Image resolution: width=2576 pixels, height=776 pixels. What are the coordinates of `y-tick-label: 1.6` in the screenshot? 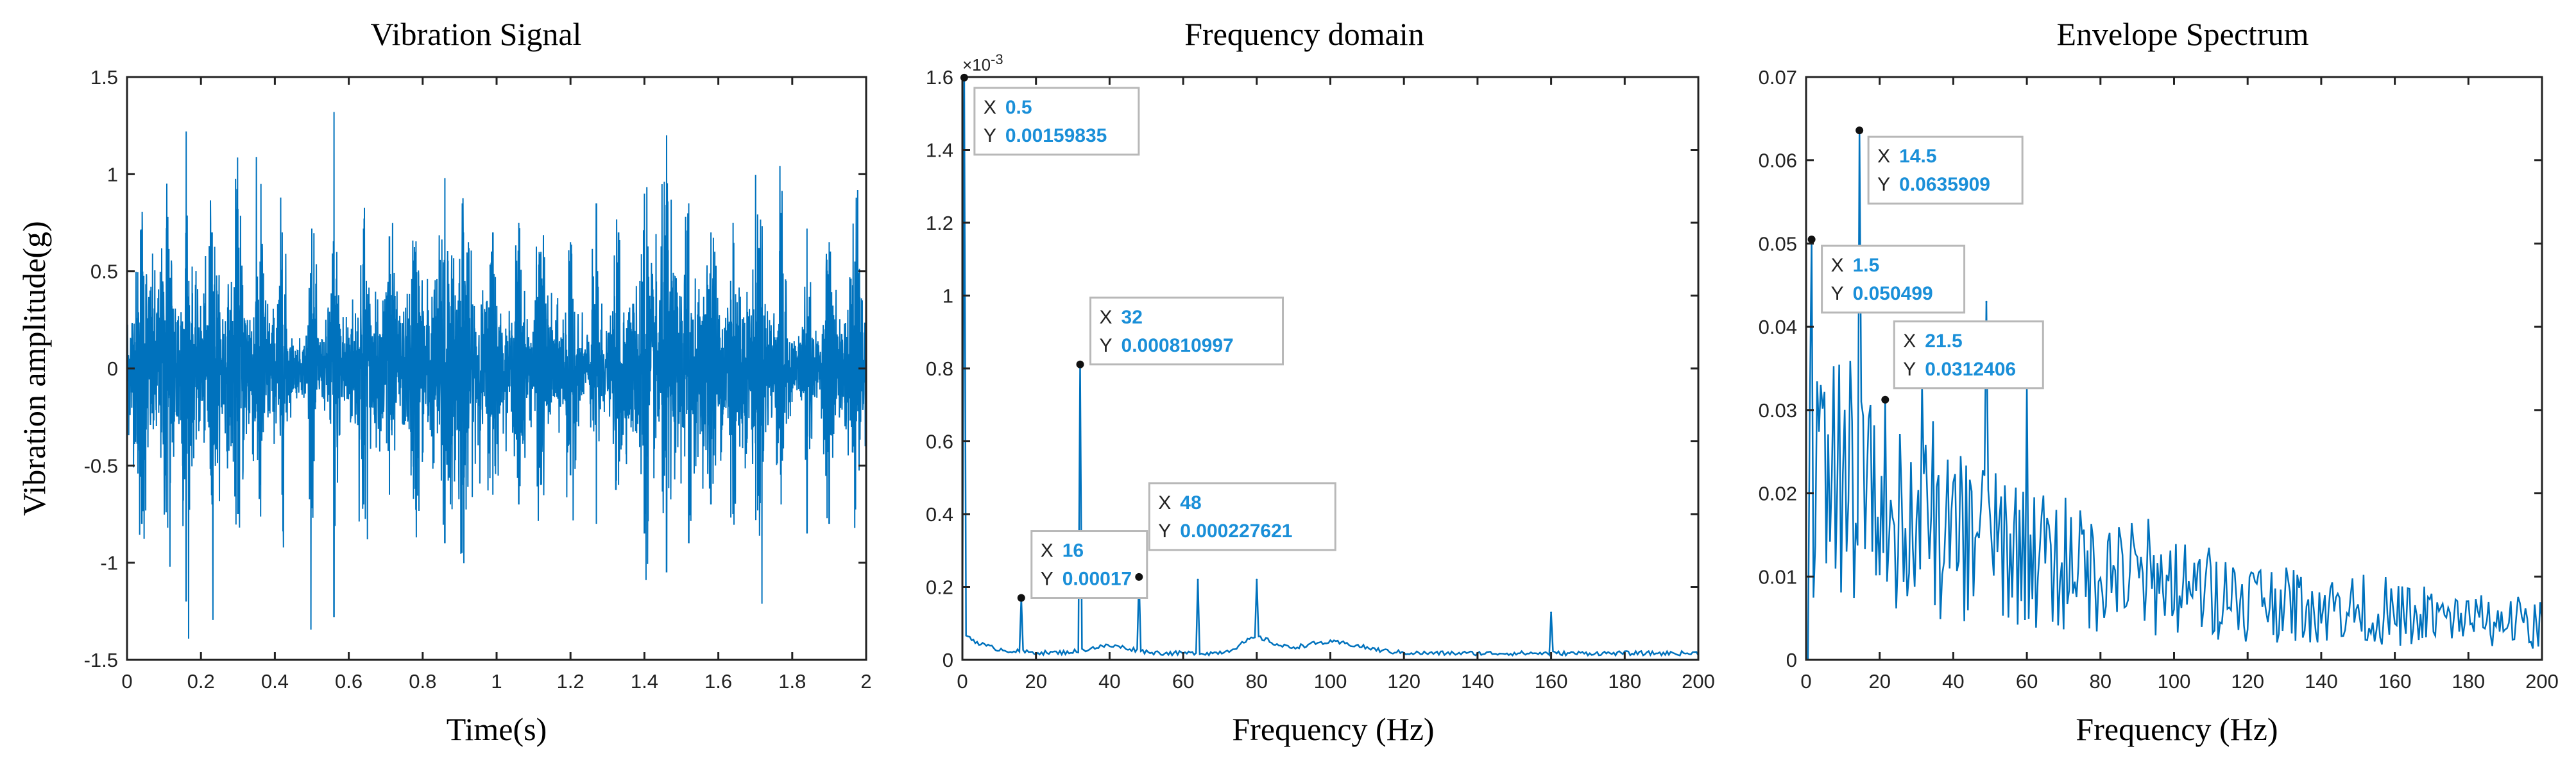 It's located at (939, 77).